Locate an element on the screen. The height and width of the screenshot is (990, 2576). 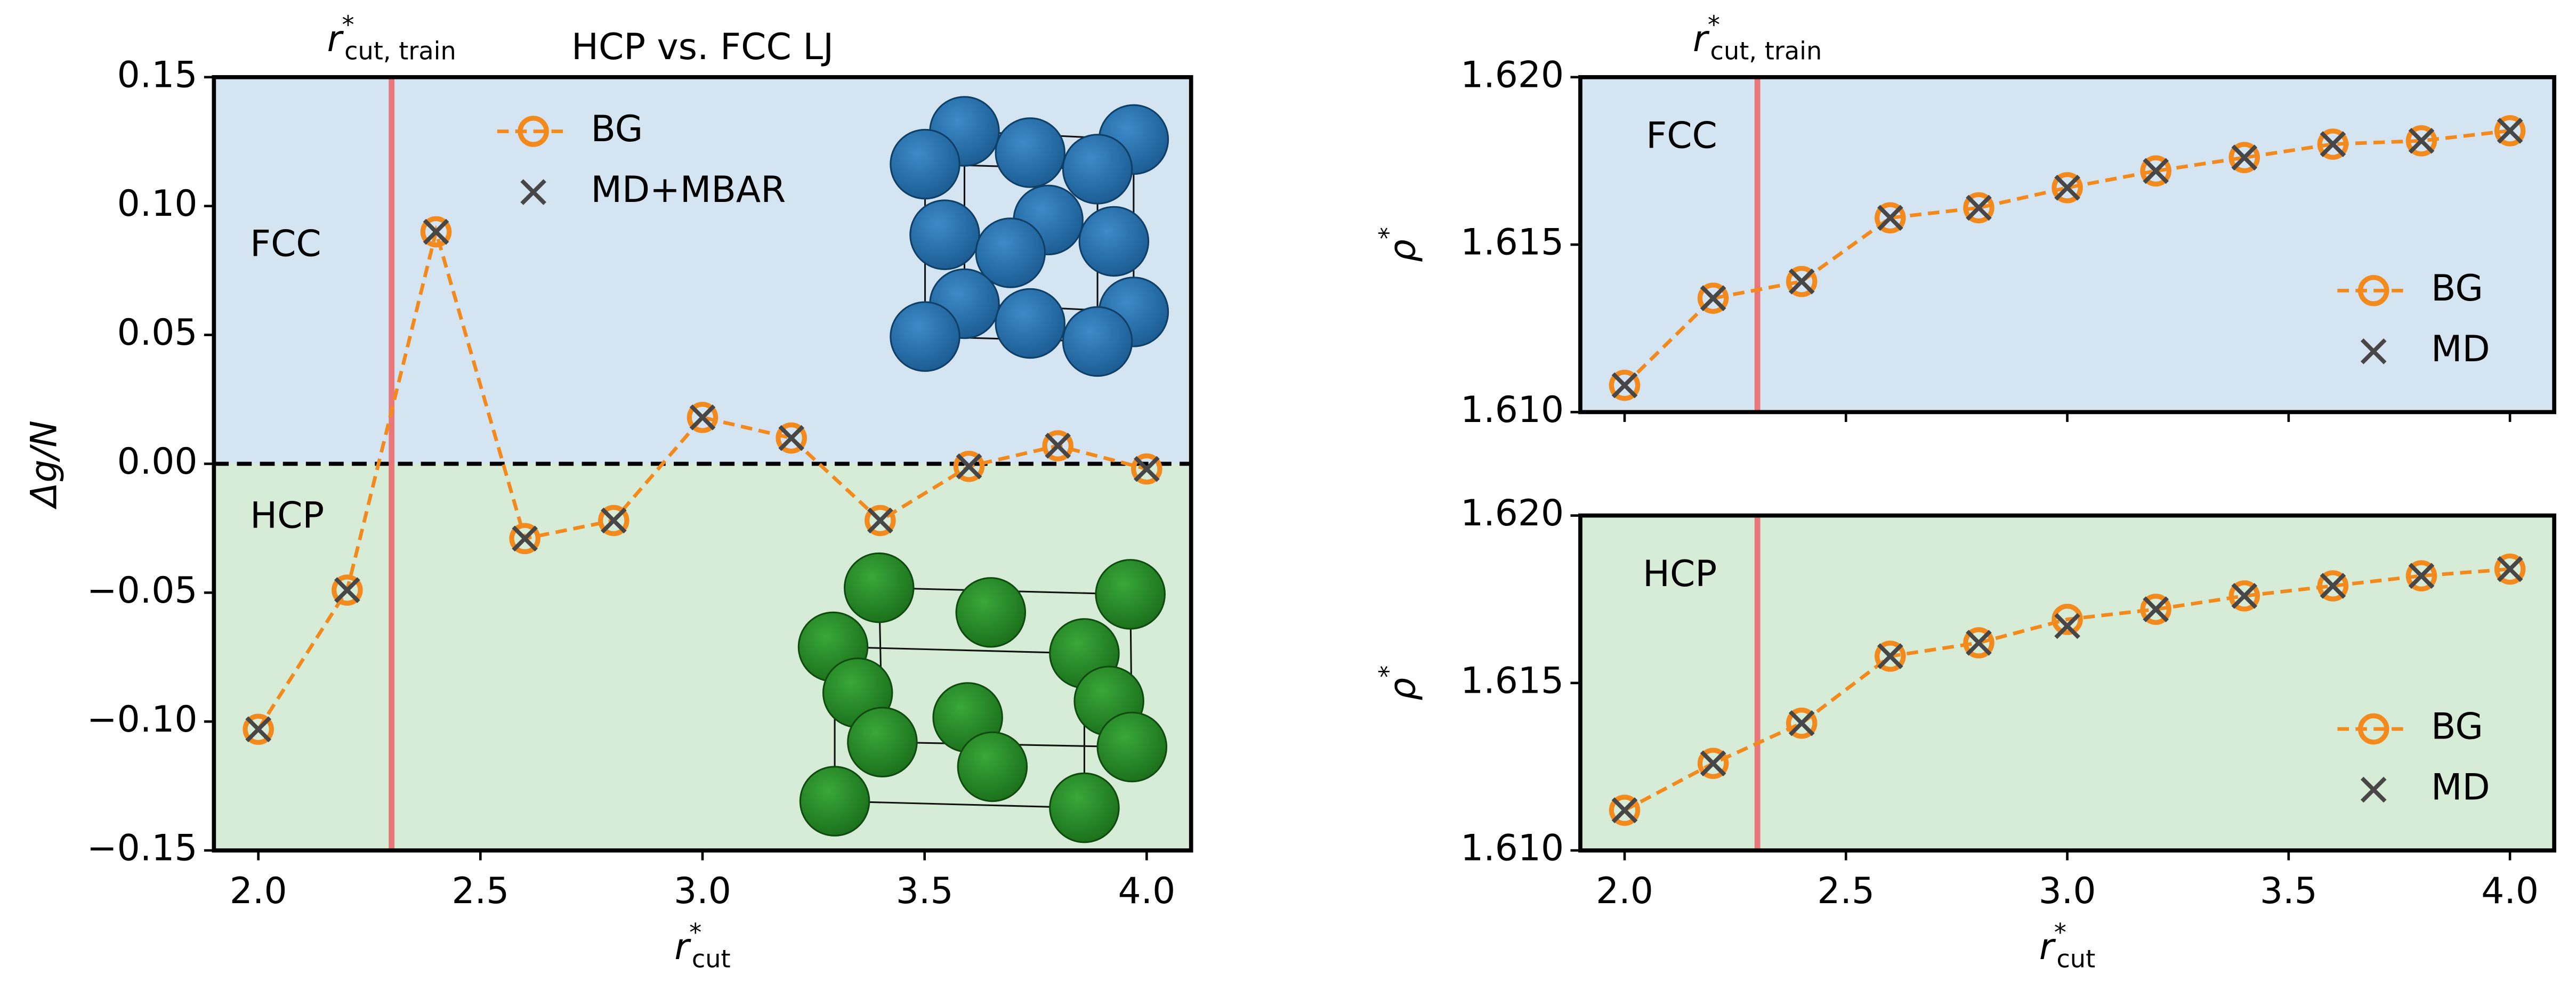
y-tick-label: −0.05 is located at coordinates (142, 590).